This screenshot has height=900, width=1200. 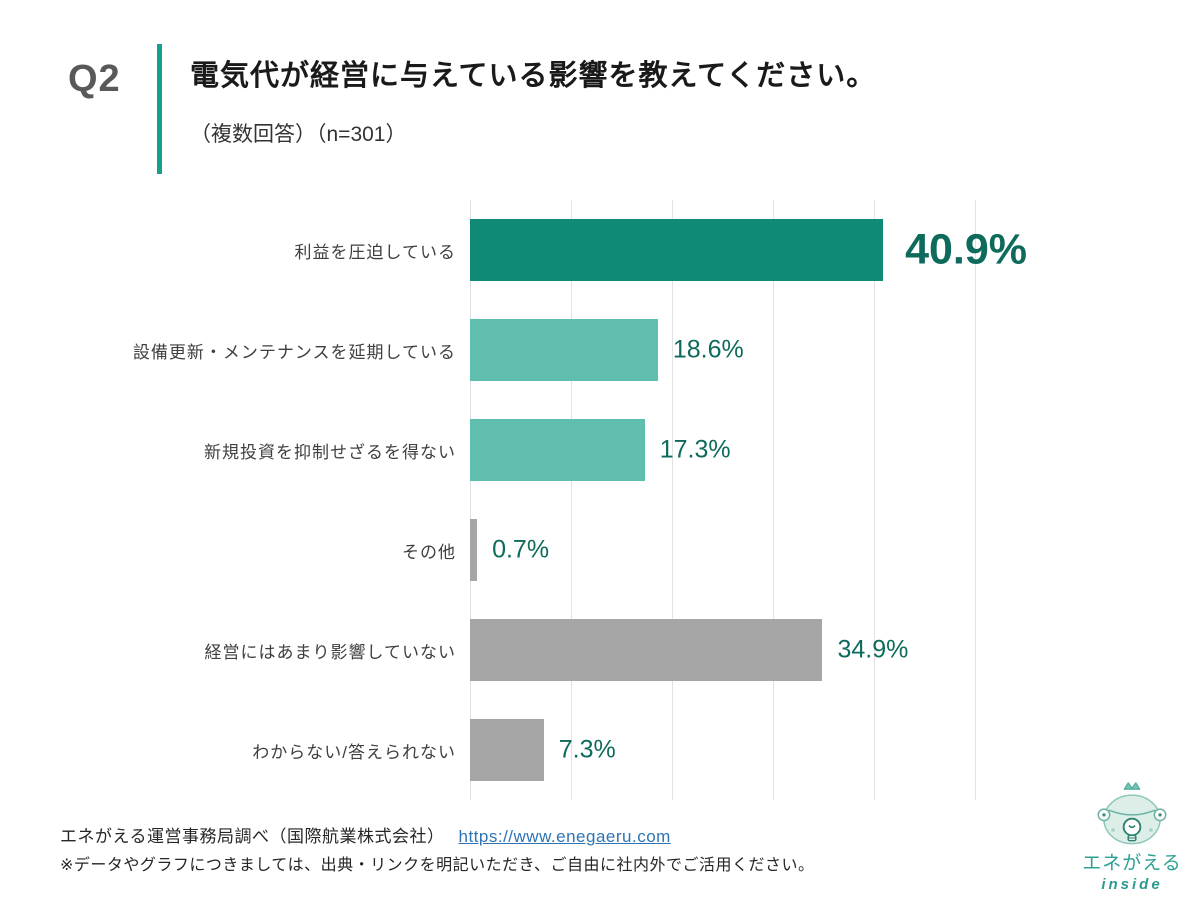 I want to click on chart-row: 利益を圧迫している 40.9%, so click(x=600, y=250).